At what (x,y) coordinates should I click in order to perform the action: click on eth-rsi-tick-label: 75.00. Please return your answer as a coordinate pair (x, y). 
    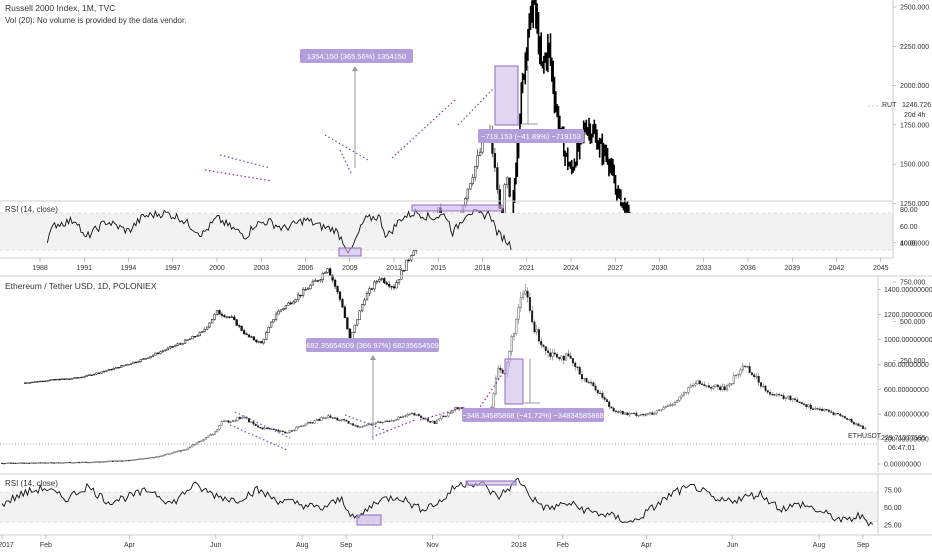
    Looking at the image, I should click on (893, 490).